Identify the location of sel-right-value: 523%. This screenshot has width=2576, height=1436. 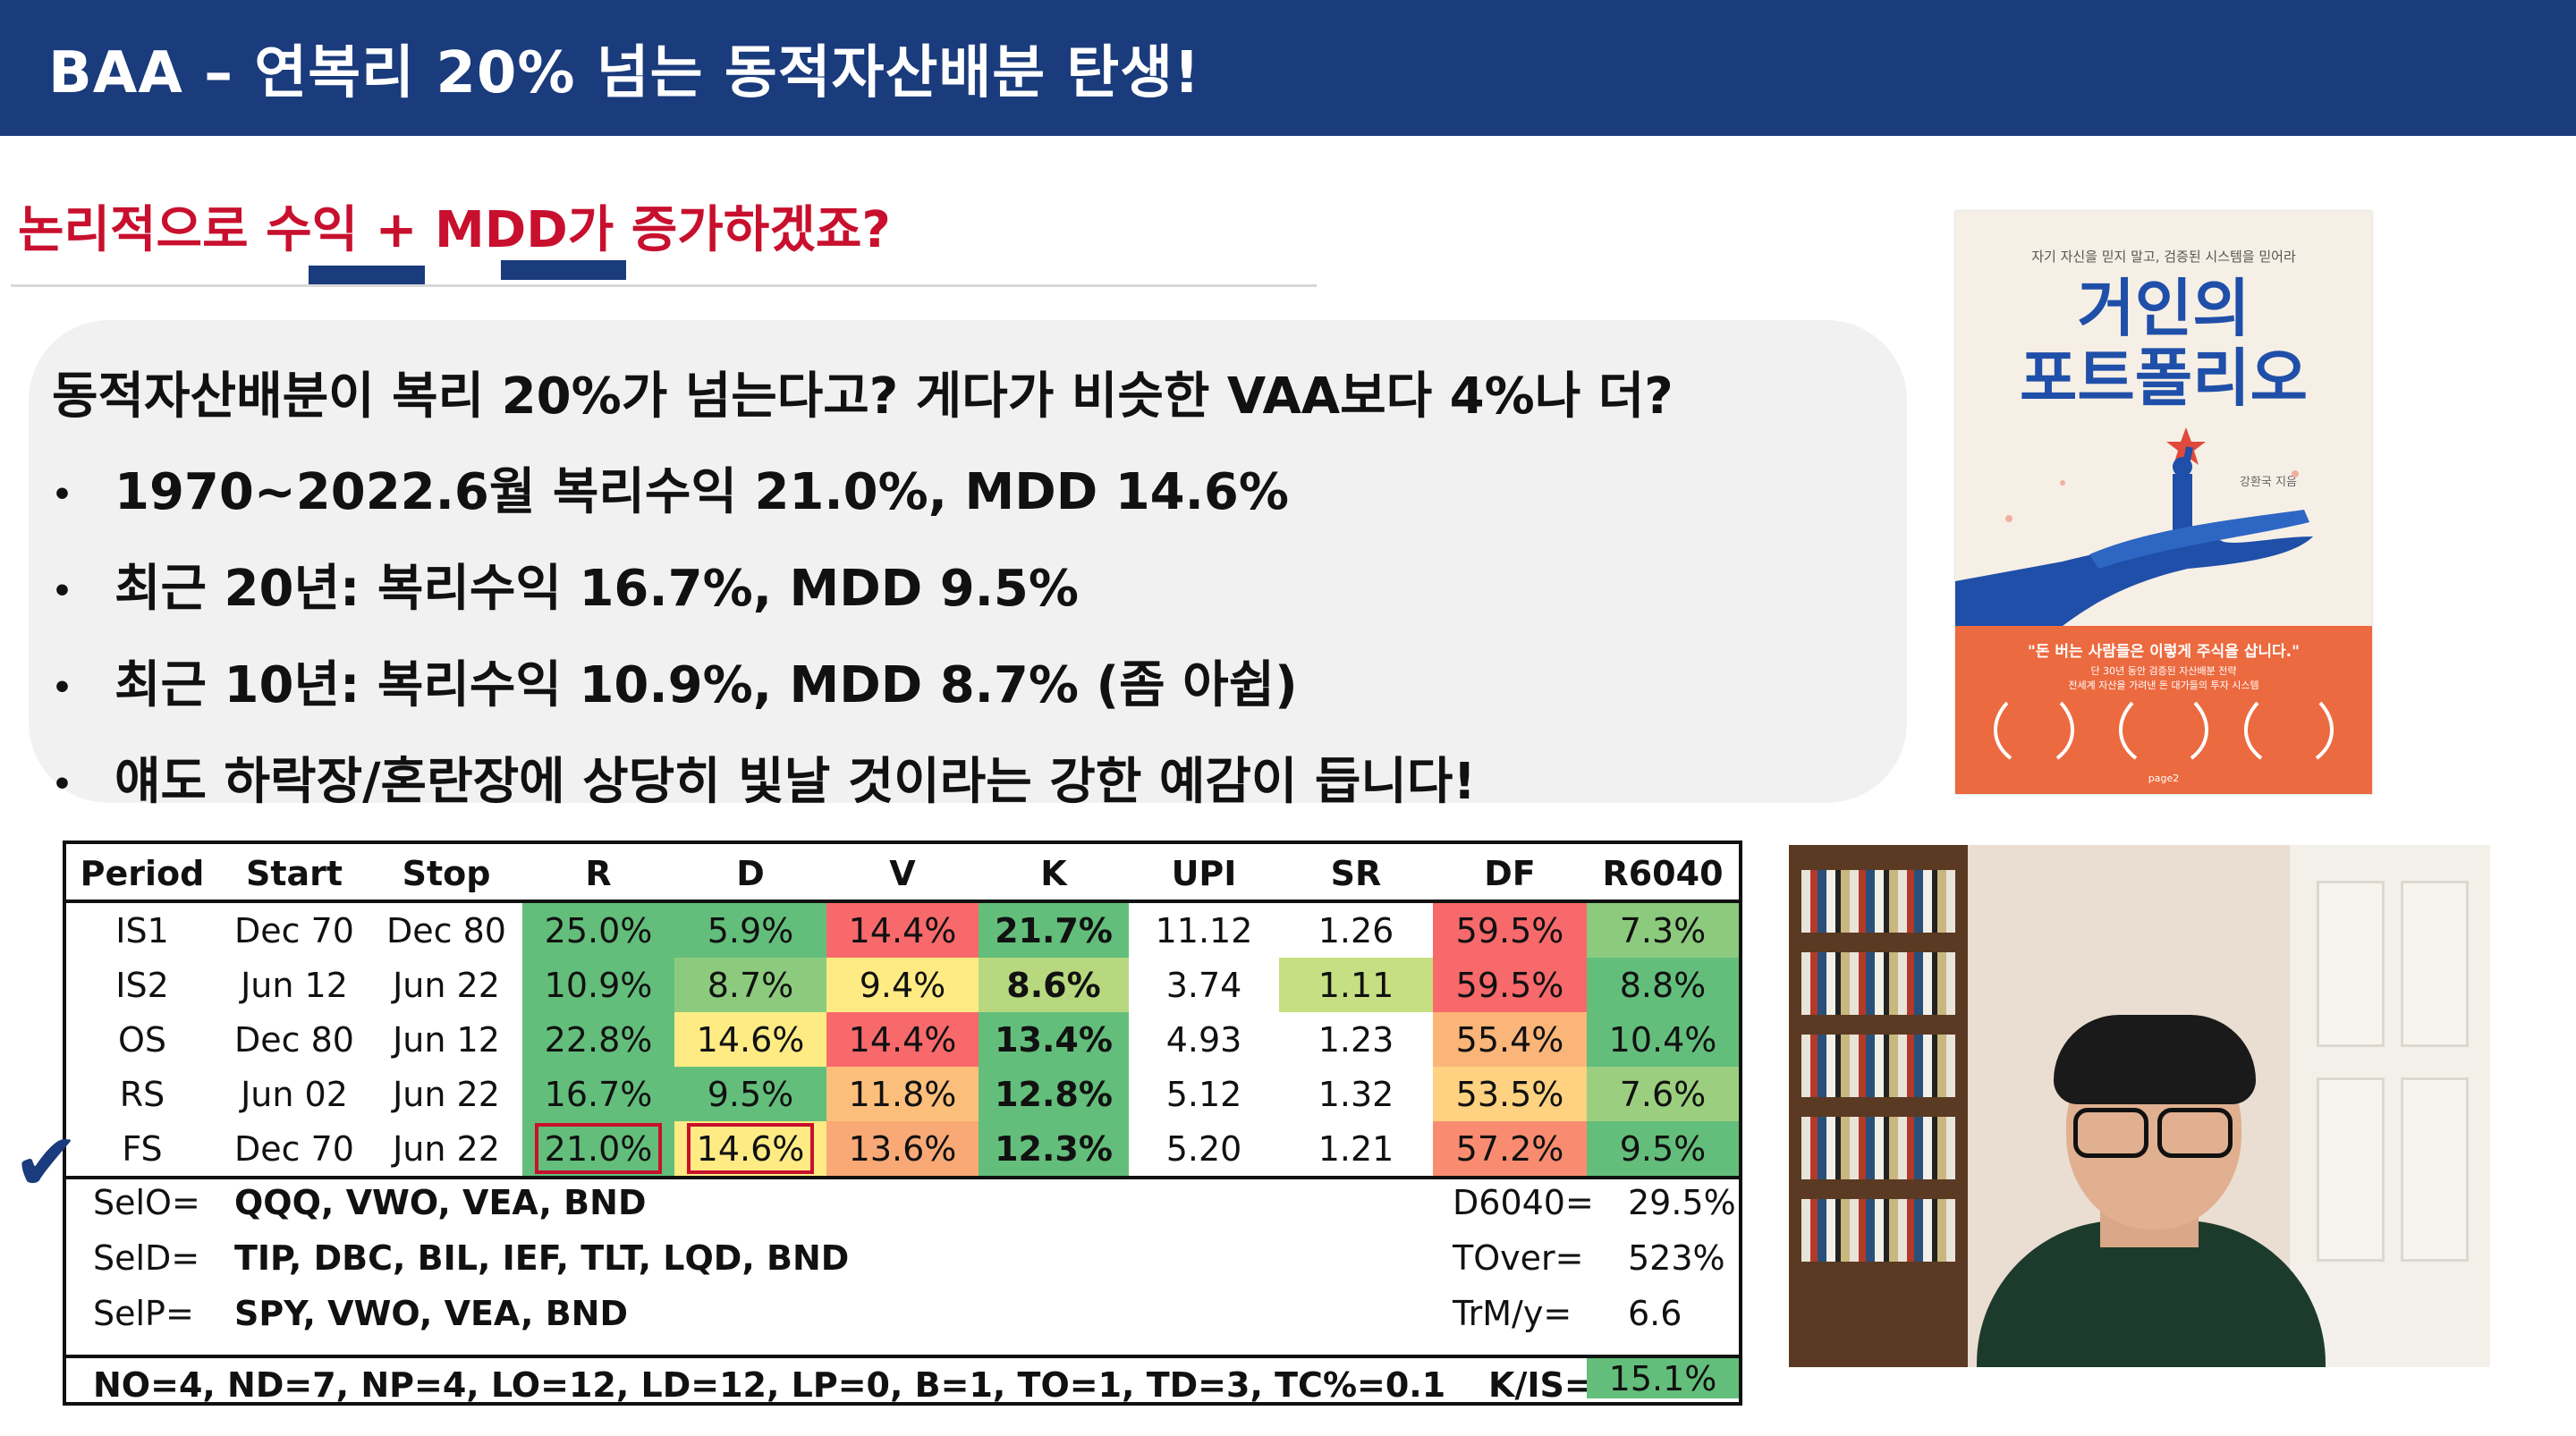
(1676, 1258).